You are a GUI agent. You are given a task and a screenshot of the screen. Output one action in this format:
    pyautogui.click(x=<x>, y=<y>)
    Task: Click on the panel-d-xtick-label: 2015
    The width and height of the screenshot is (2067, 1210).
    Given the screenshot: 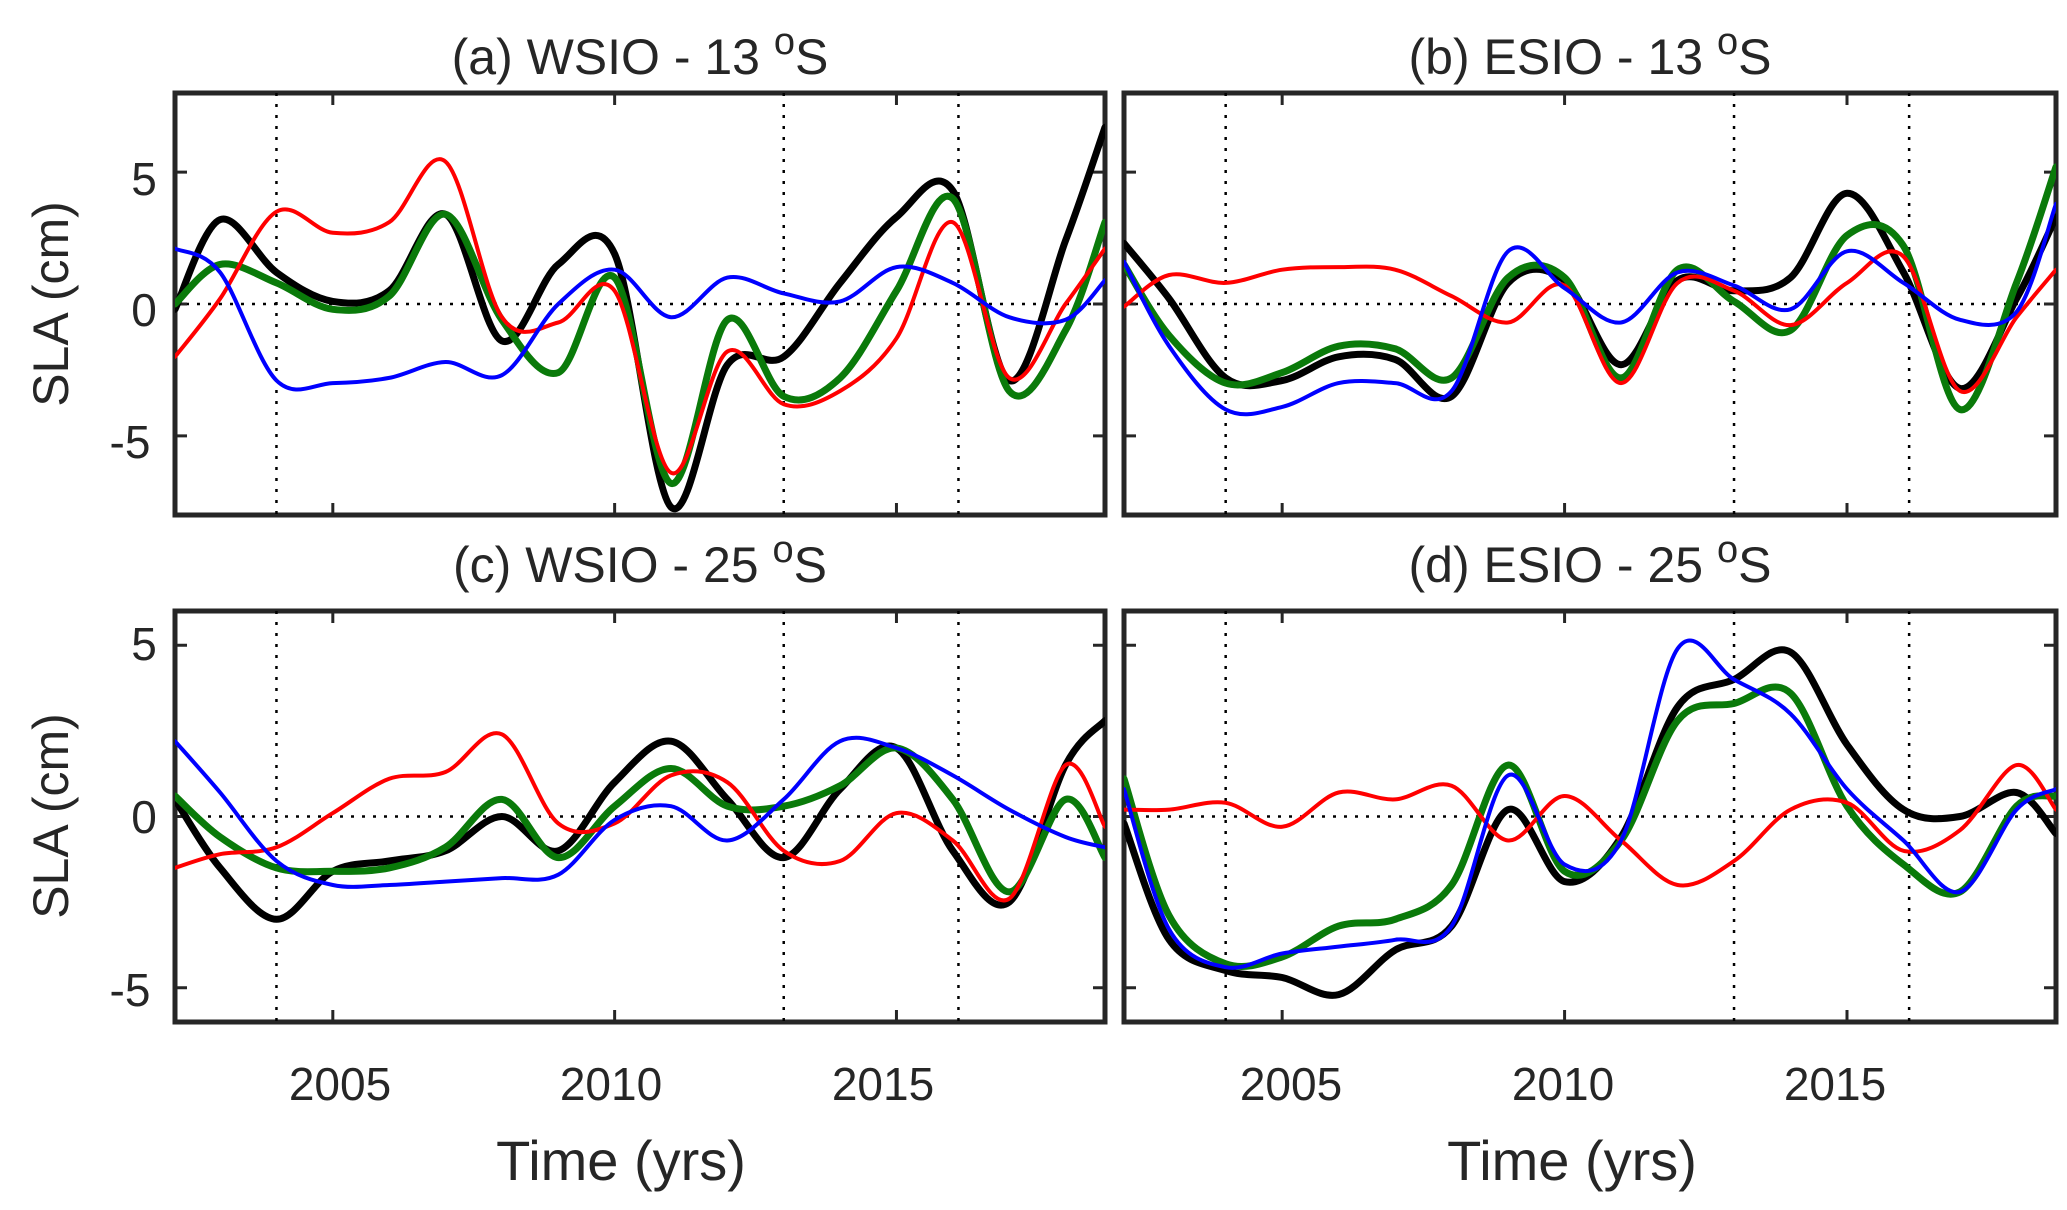 What is the action you would take?
    pyautogui.click(x=1835, y=1084)
    